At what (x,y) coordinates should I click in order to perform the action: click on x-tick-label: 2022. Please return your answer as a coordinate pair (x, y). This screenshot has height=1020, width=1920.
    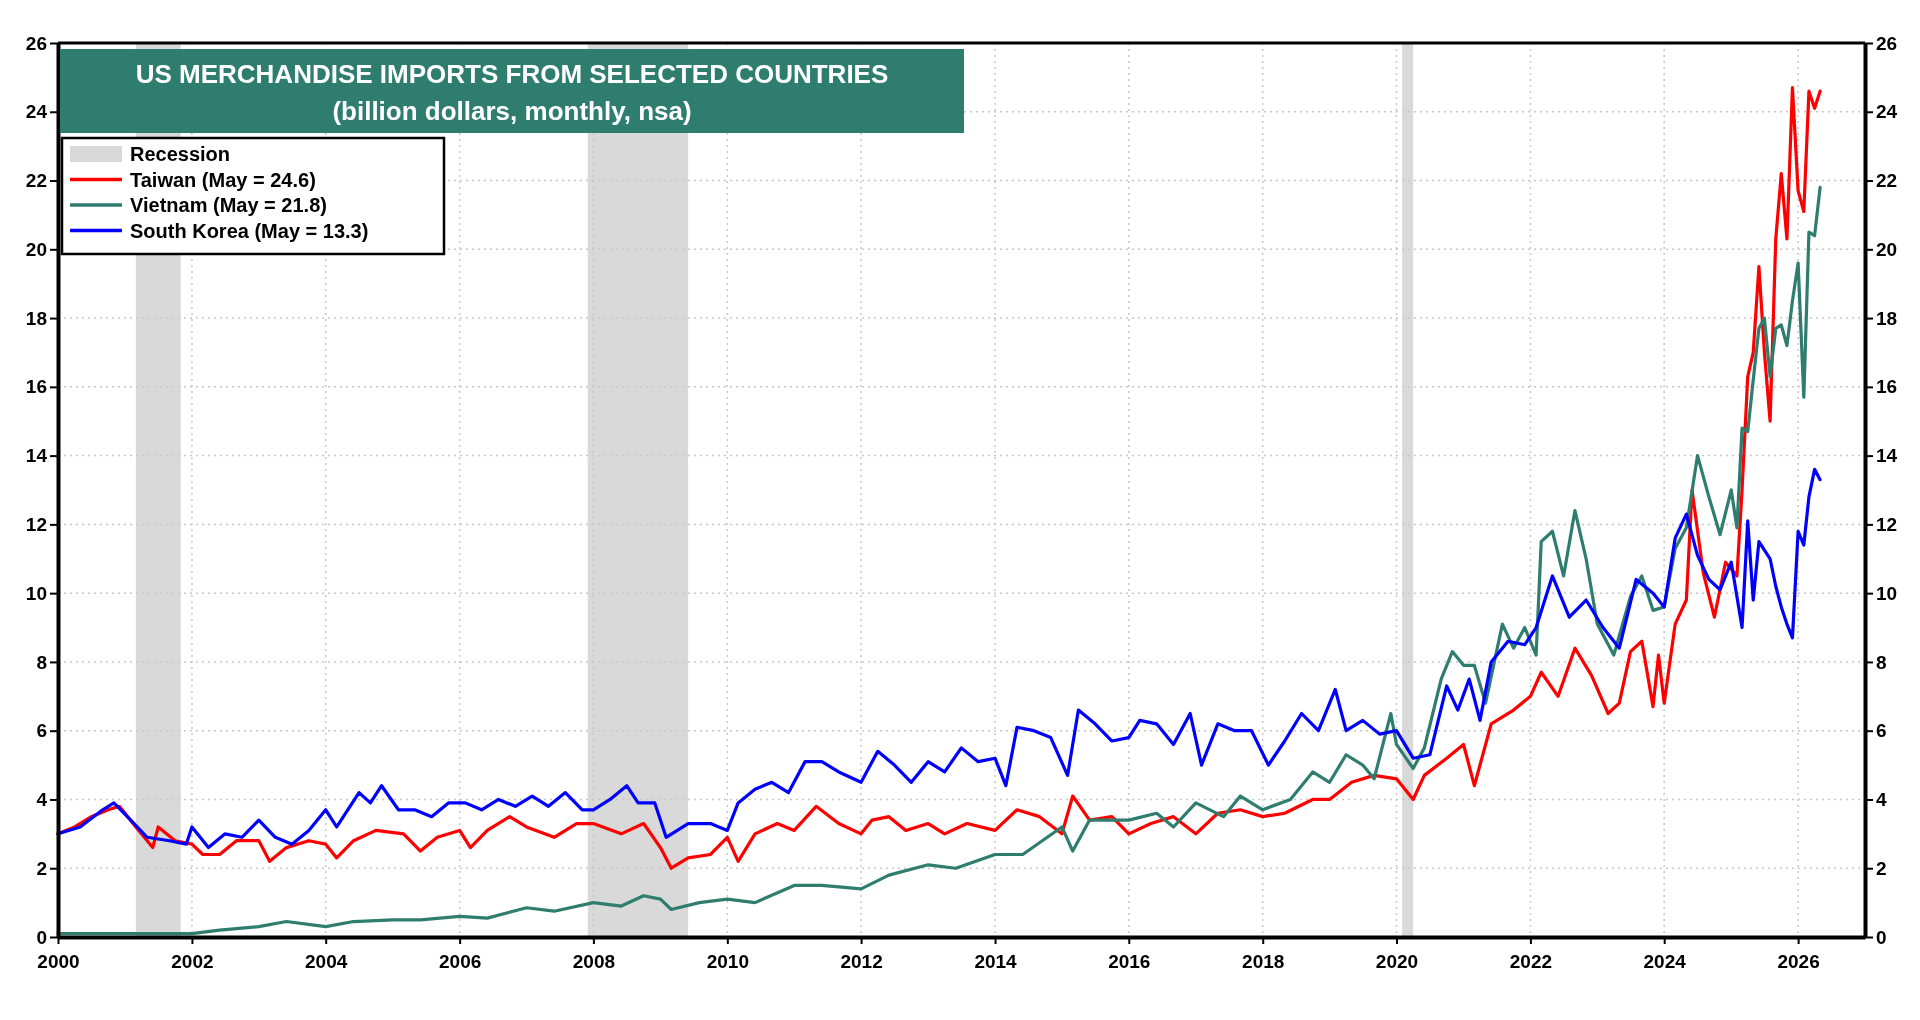
    Looking at the image, I should click on (1531, 961).